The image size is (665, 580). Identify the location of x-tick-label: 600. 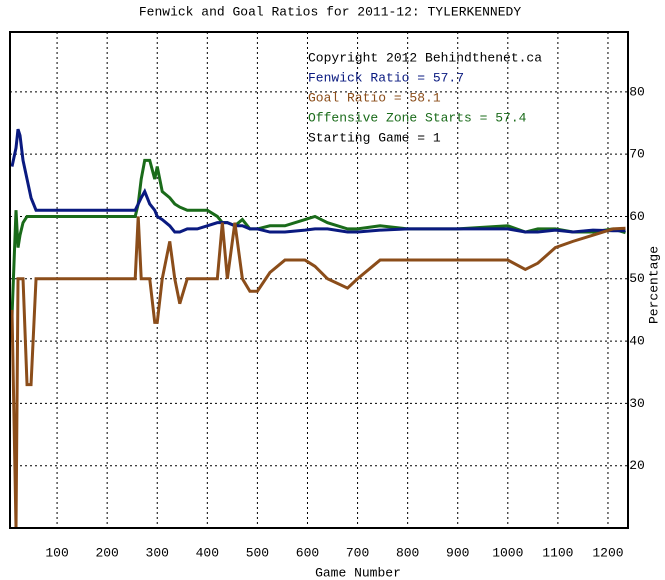
(307, 552).